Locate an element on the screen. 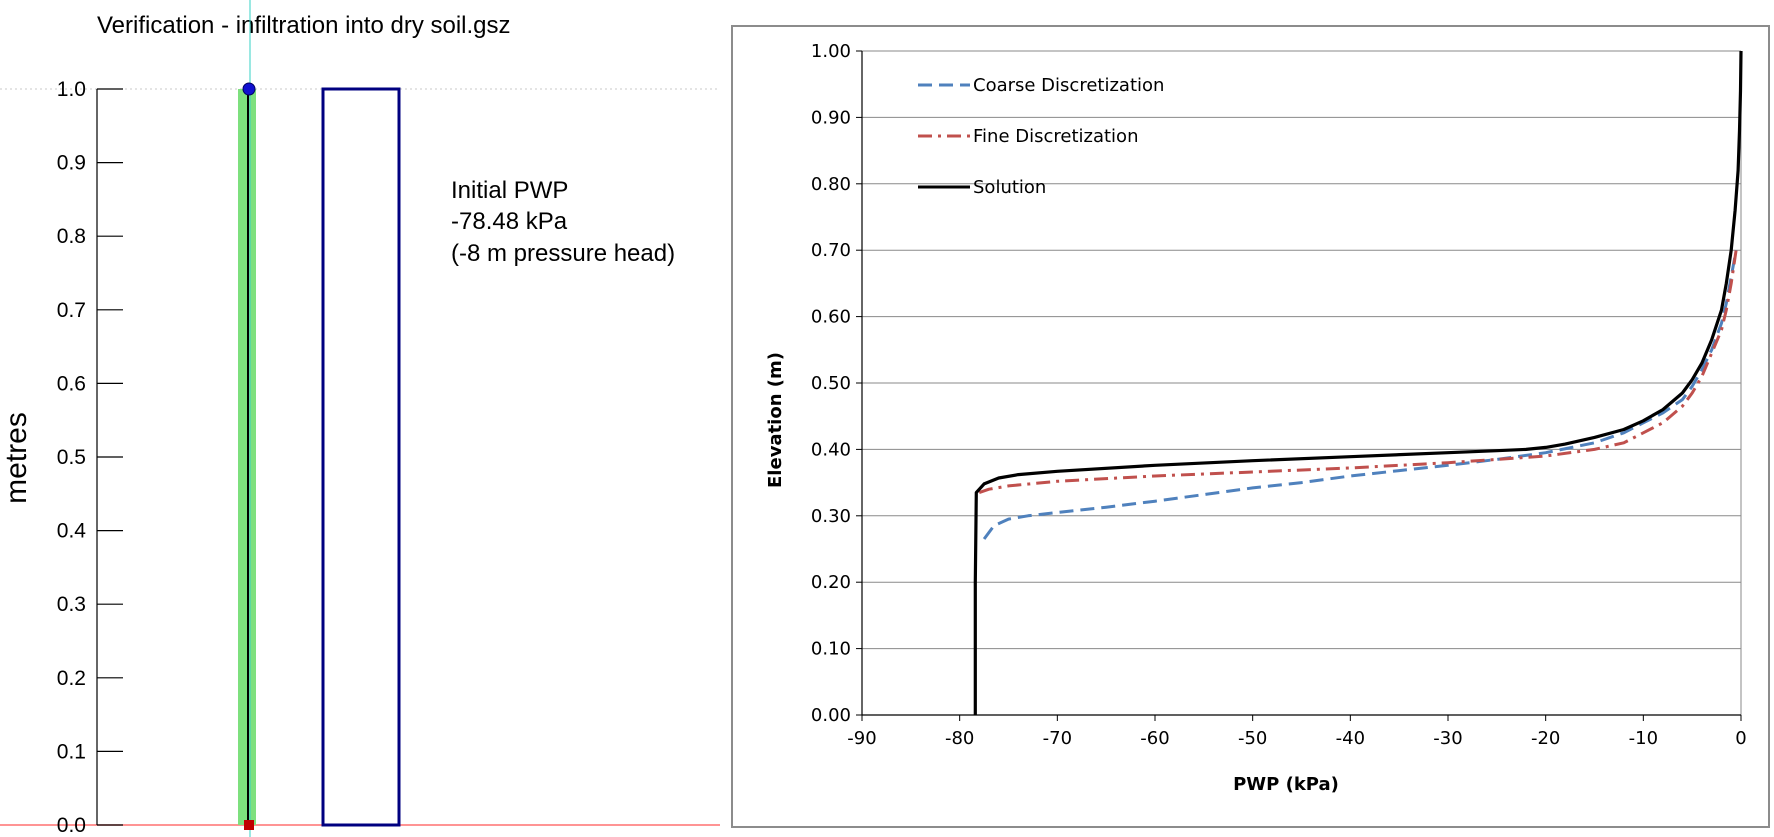  model-axis-label: metres is located at coordinates (16, 458).